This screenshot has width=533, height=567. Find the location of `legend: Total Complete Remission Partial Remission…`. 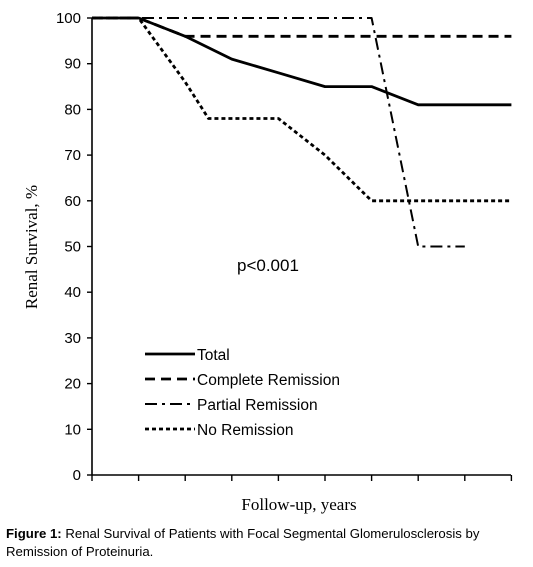

legend: Total Complete Remission Partial Remission… is located at coordinates (242, 393).